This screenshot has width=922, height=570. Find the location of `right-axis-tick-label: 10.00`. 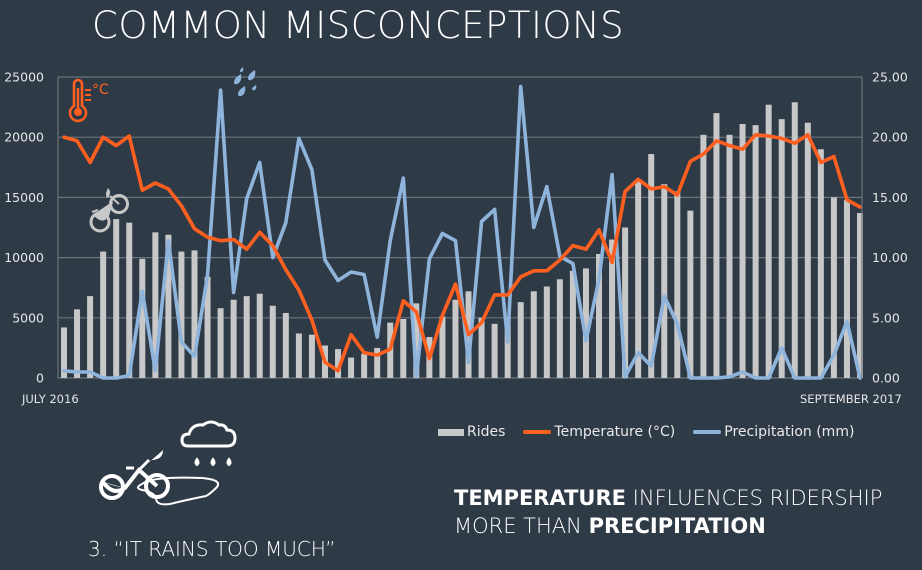

right-axis-tick-label: 10.00 is located at coordinates (890, 257).